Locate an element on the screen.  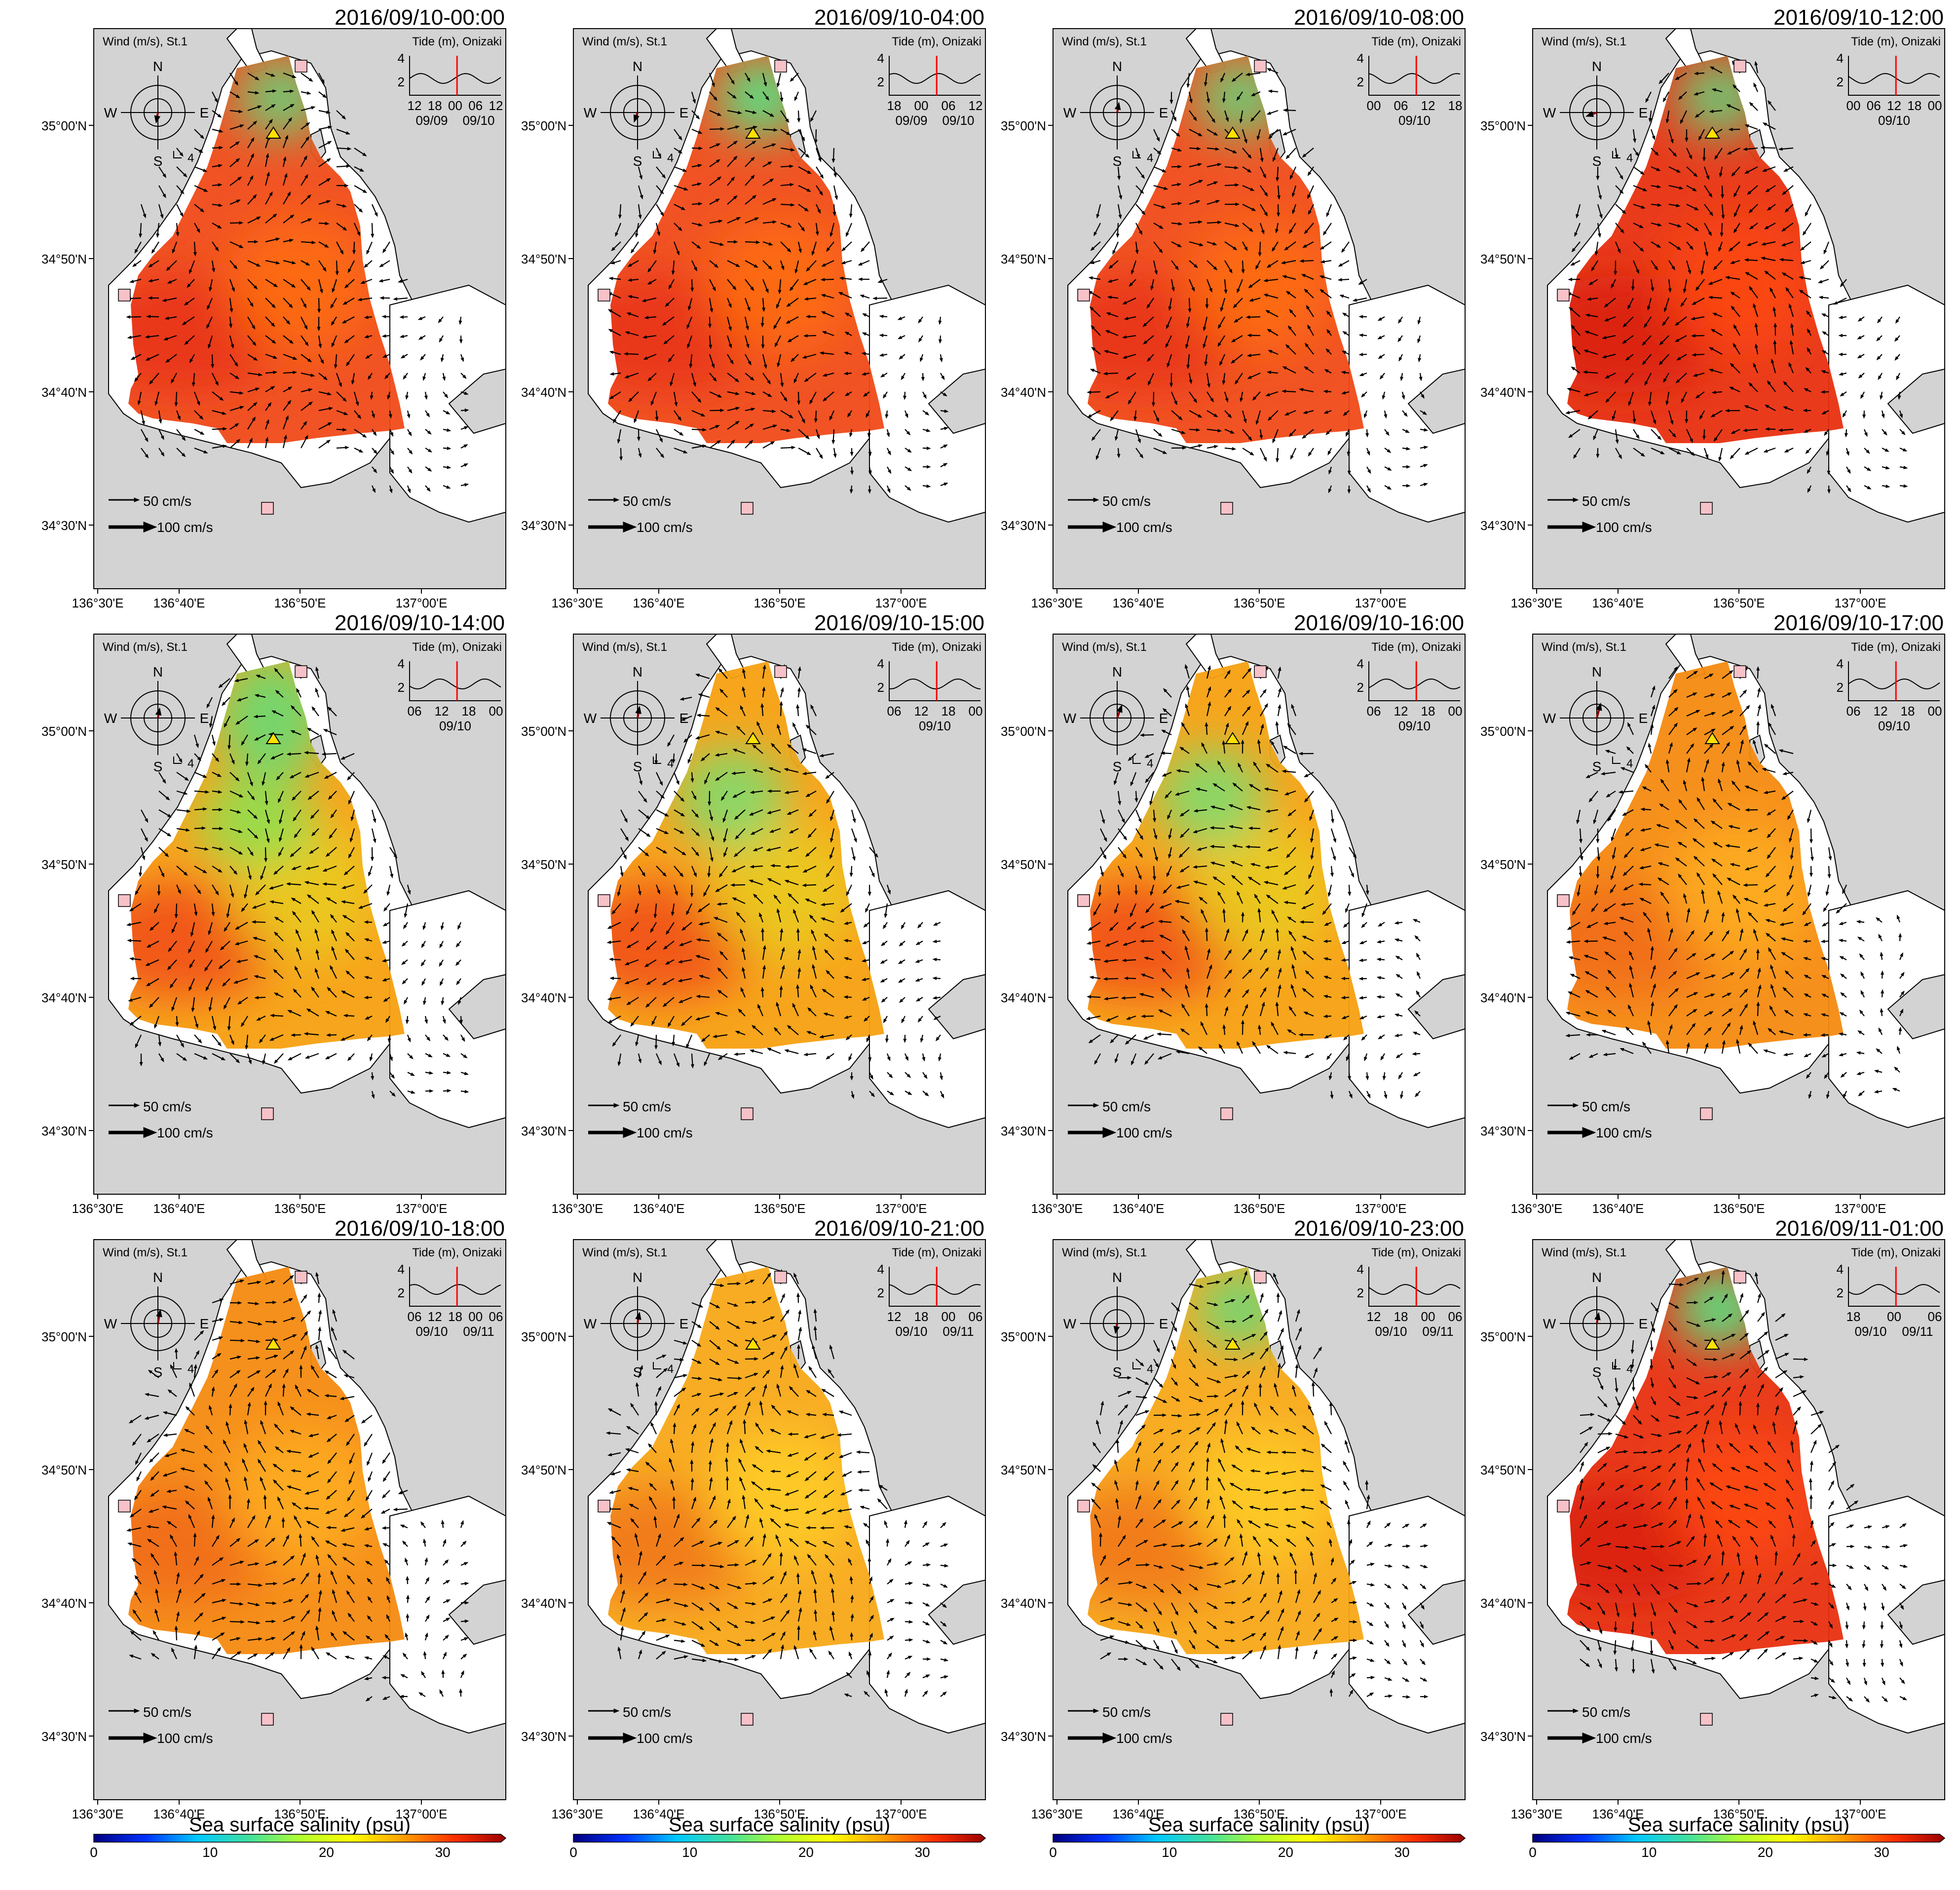
tide-date: 09/11 is located at coordinates (478, 1331).